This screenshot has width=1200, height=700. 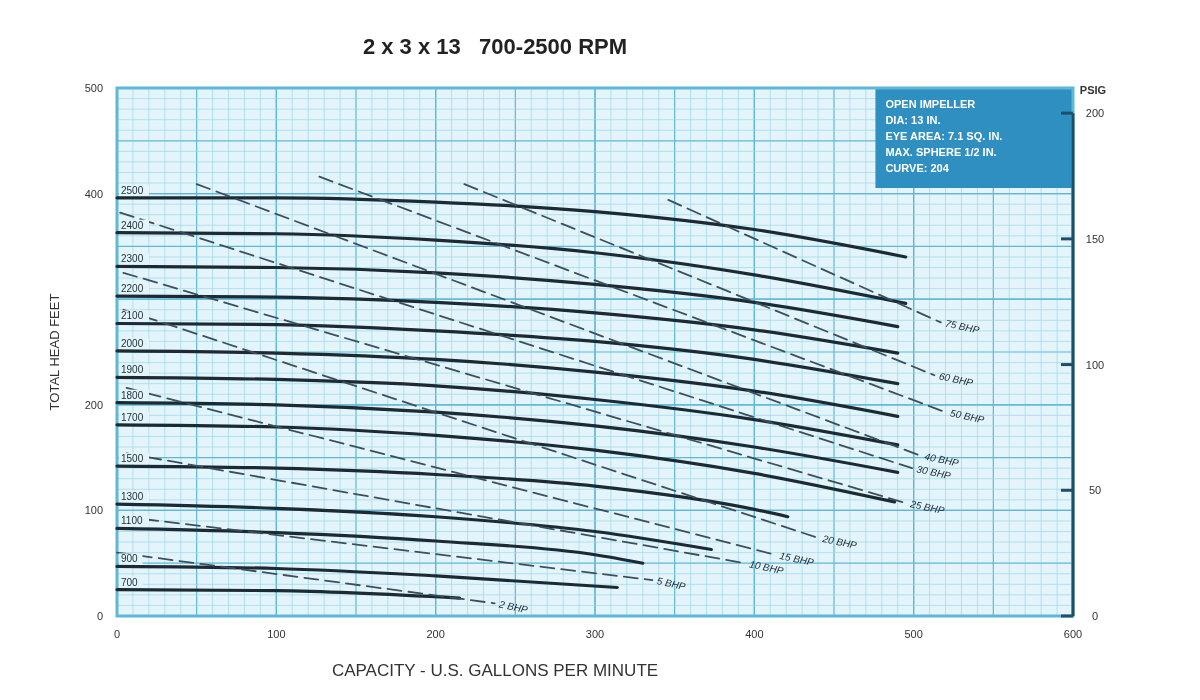 I want to click on series-label: 2400, so click(x=132, y=225).